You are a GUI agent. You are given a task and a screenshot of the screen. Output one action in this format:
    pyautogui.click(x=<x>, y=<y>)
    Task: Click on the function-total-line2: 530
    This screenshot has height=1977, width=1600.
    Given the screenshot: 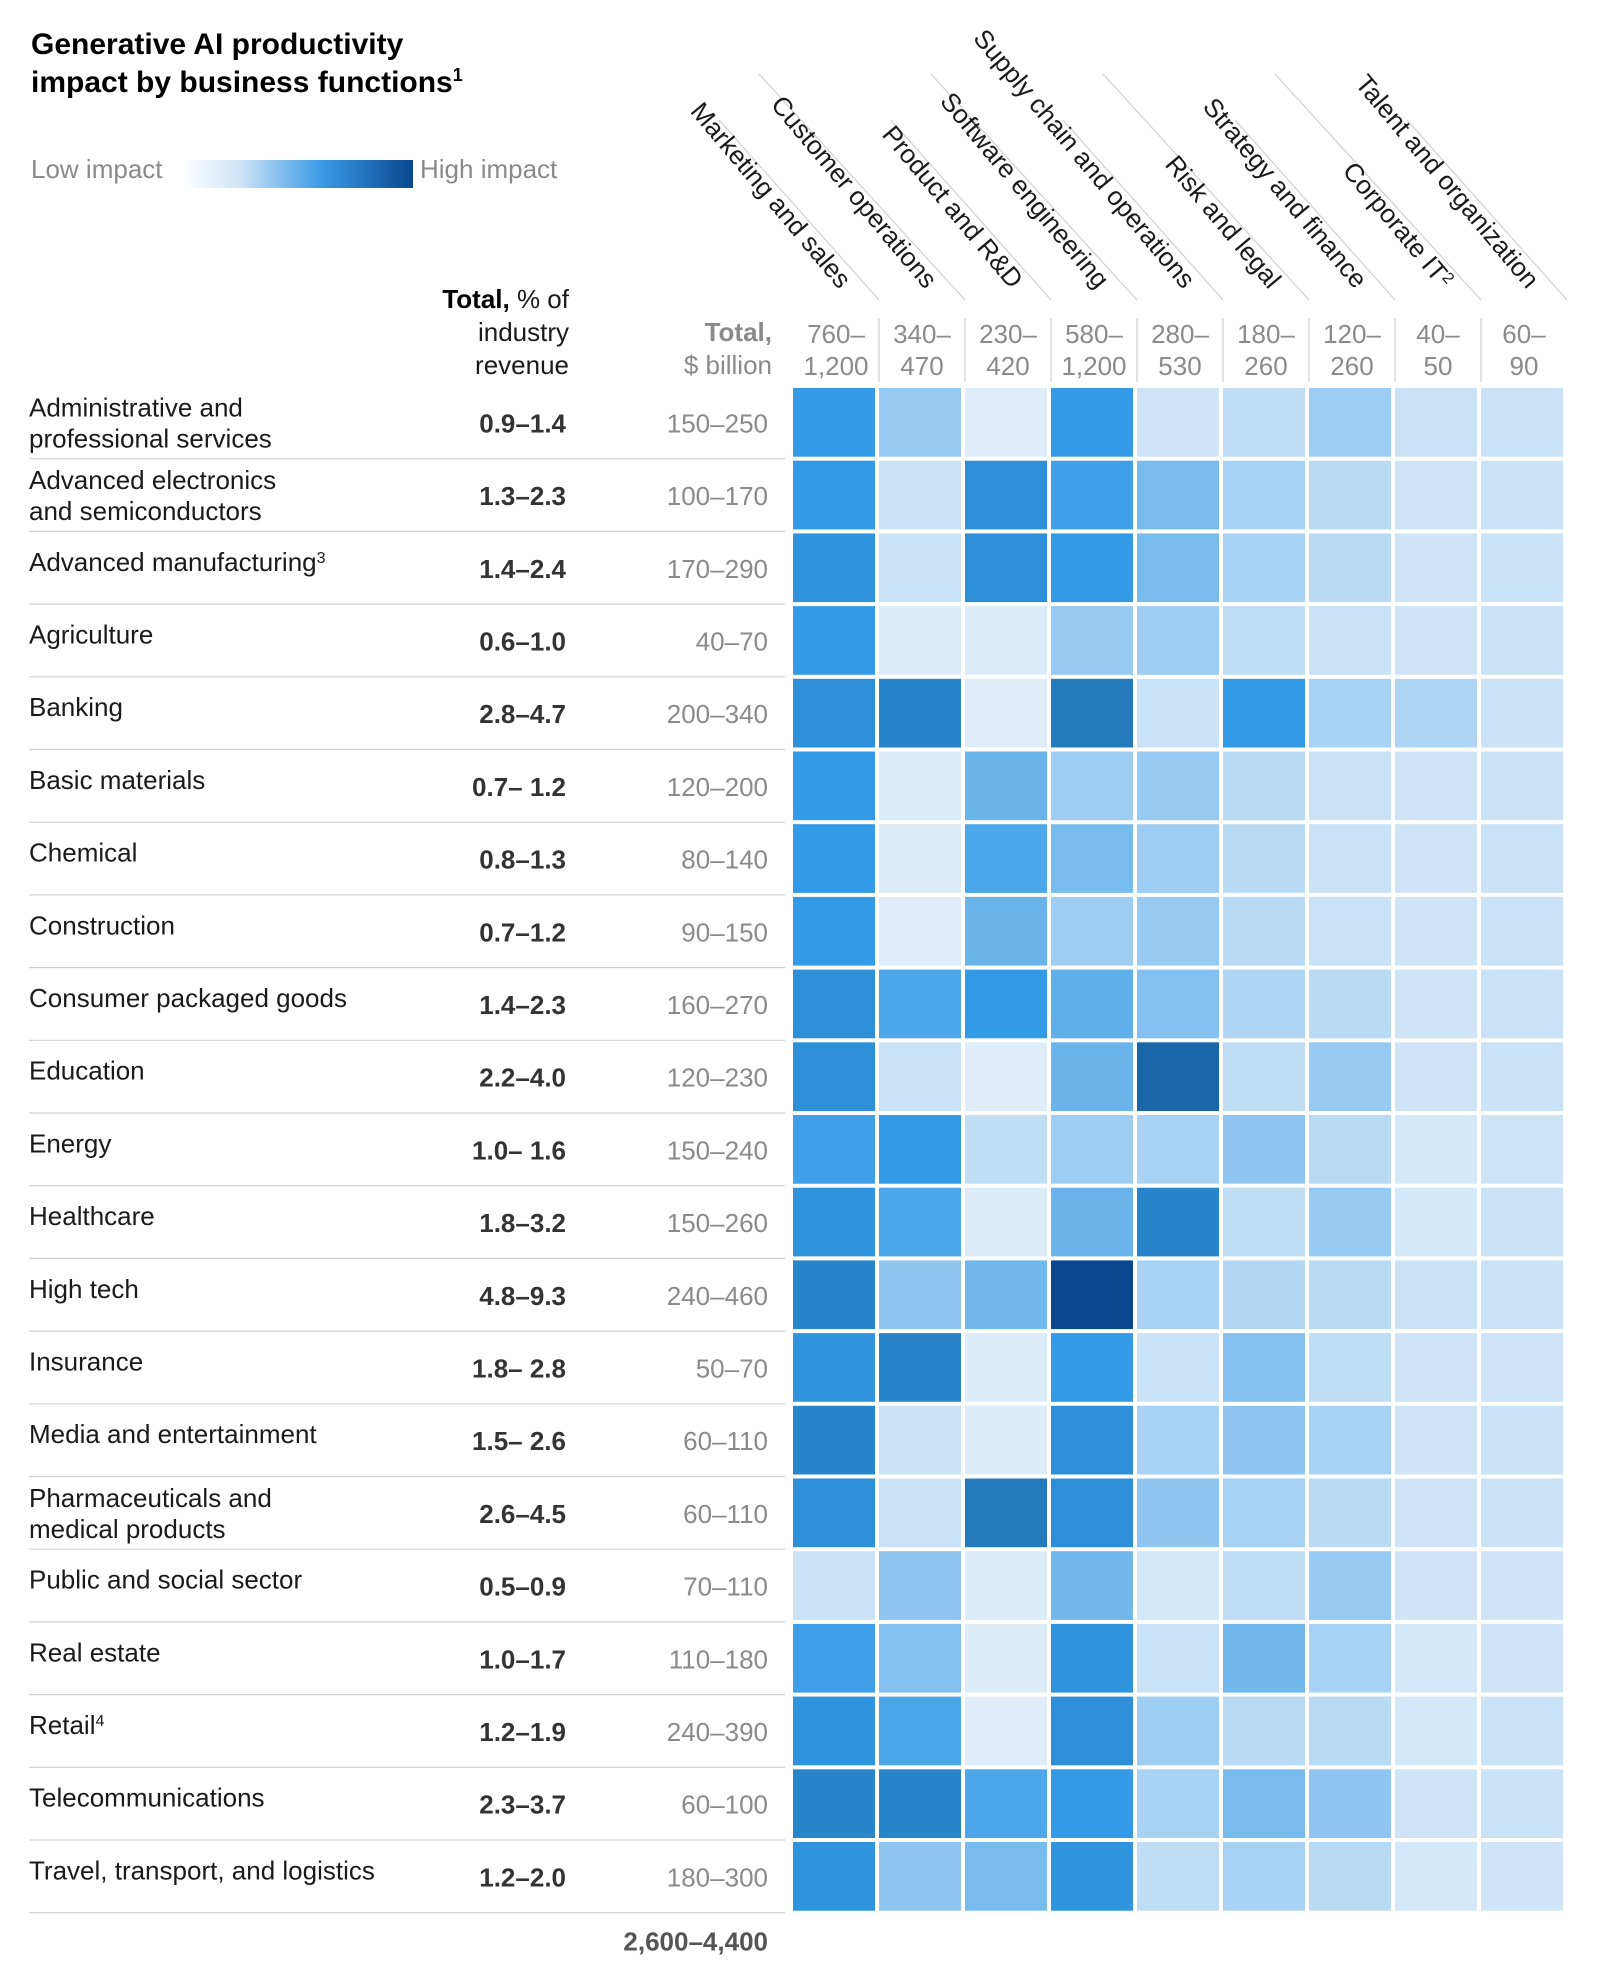 What is the action you would take?
    pyautogui.click(x=1179, y=366)
    